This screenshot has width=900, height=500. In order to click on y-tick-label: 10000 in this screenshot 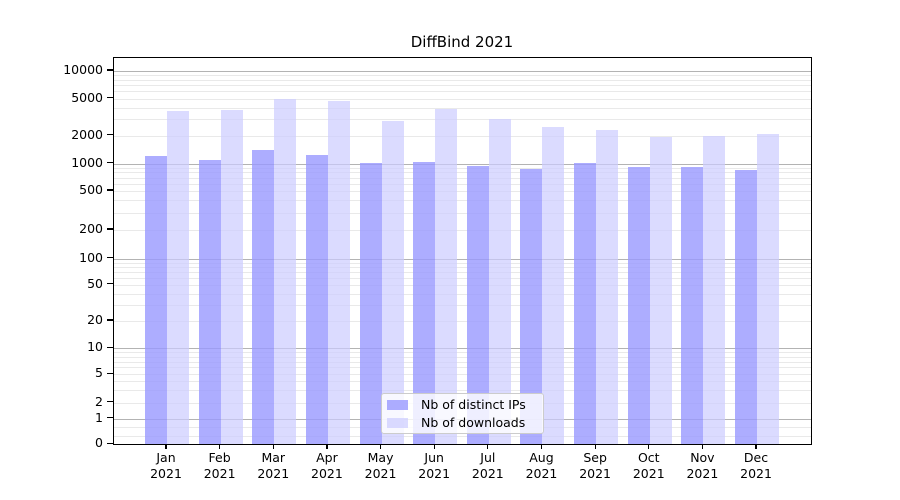, I will do `click(83, 69)`.